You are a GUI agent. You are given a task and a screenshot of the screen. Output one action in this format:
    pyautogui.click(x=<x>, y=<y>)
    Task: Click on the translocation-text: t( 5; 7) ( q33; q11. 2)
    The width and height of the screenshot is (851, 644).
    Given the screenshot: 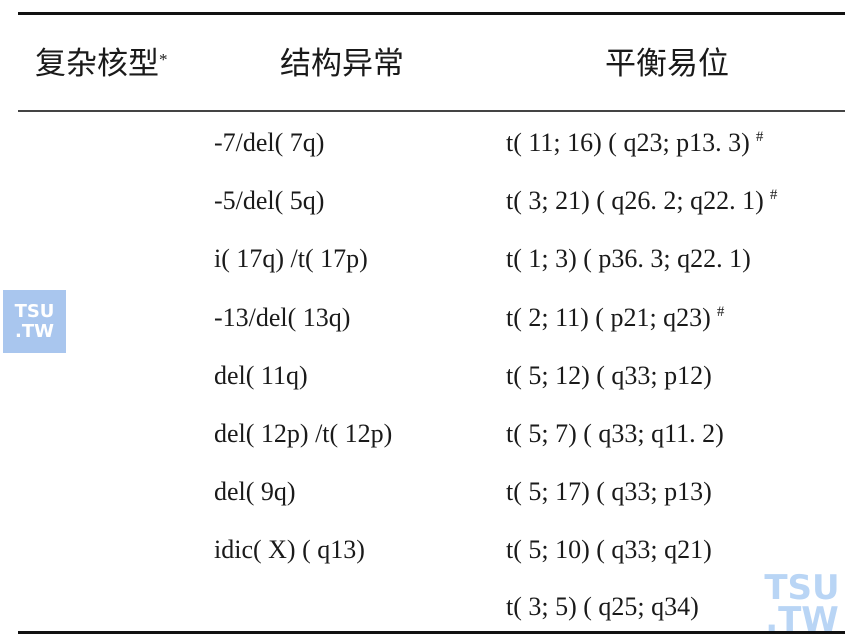 What is the action you would take?
    pyautogui.click(x=615, y=433)
    